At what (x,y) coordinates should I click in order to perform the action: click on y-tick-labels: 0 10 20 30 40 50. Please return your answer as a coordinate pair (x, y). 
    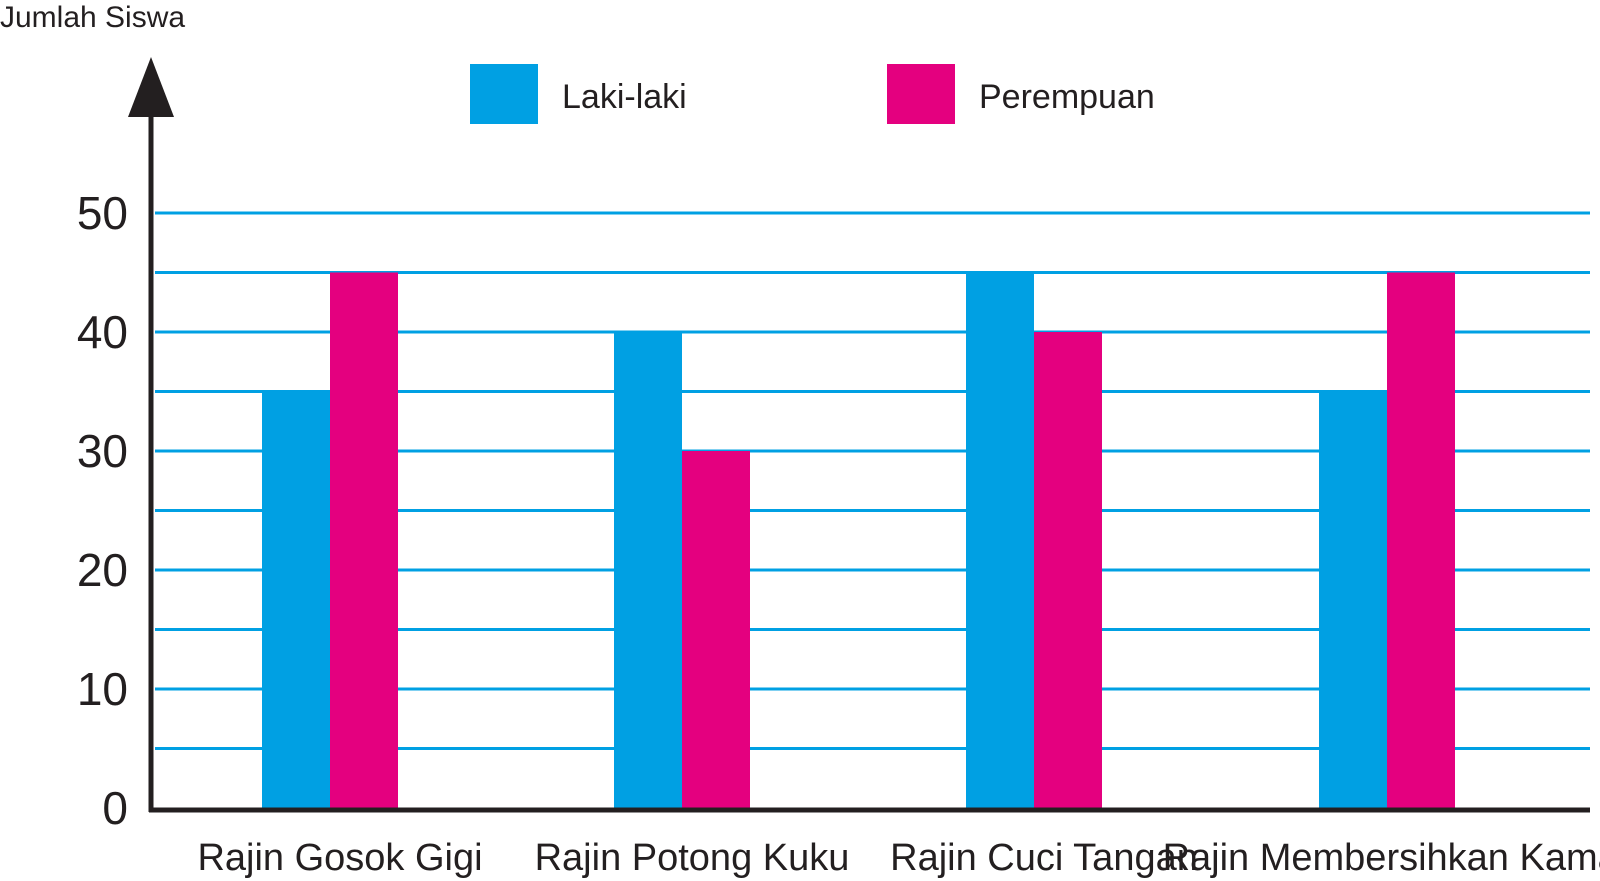
    Looking at the image, I should click on (102, 510).